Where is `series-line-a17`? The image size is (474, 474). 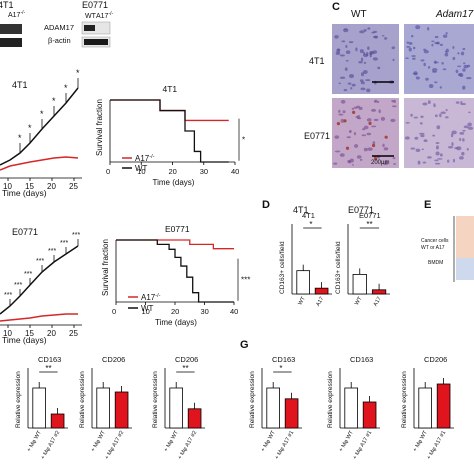
series-line-a17 is located at coordinates (175, 244).